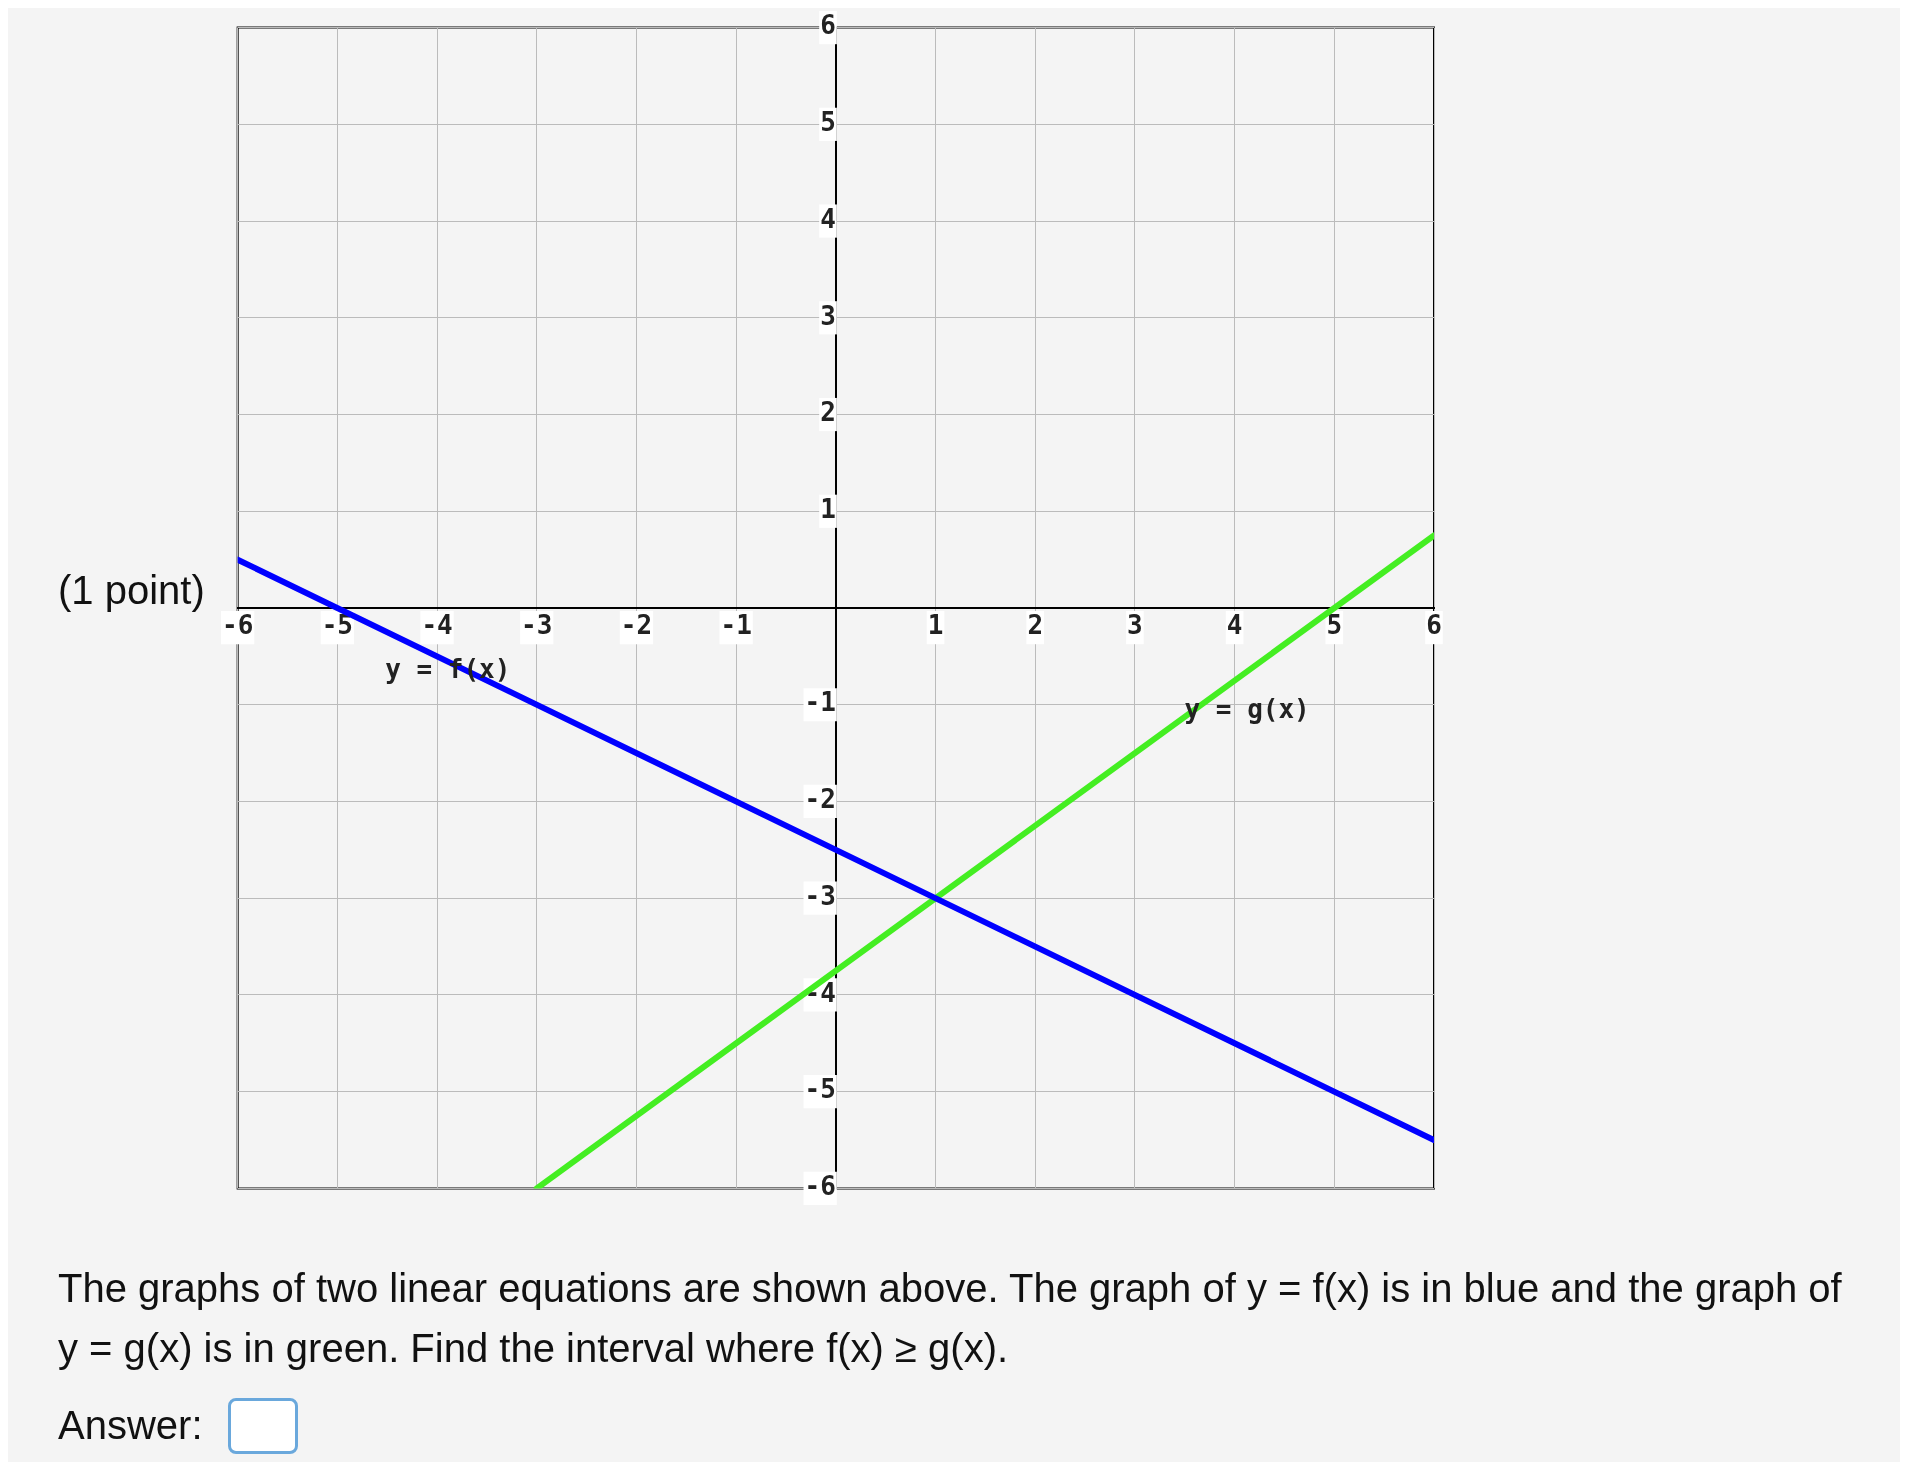 The image size is (1908, 1470). What do you see at coordinates (636, 625) in the screenshot?
I see `x-tick-label: -2` at bounding box center [636, 625].